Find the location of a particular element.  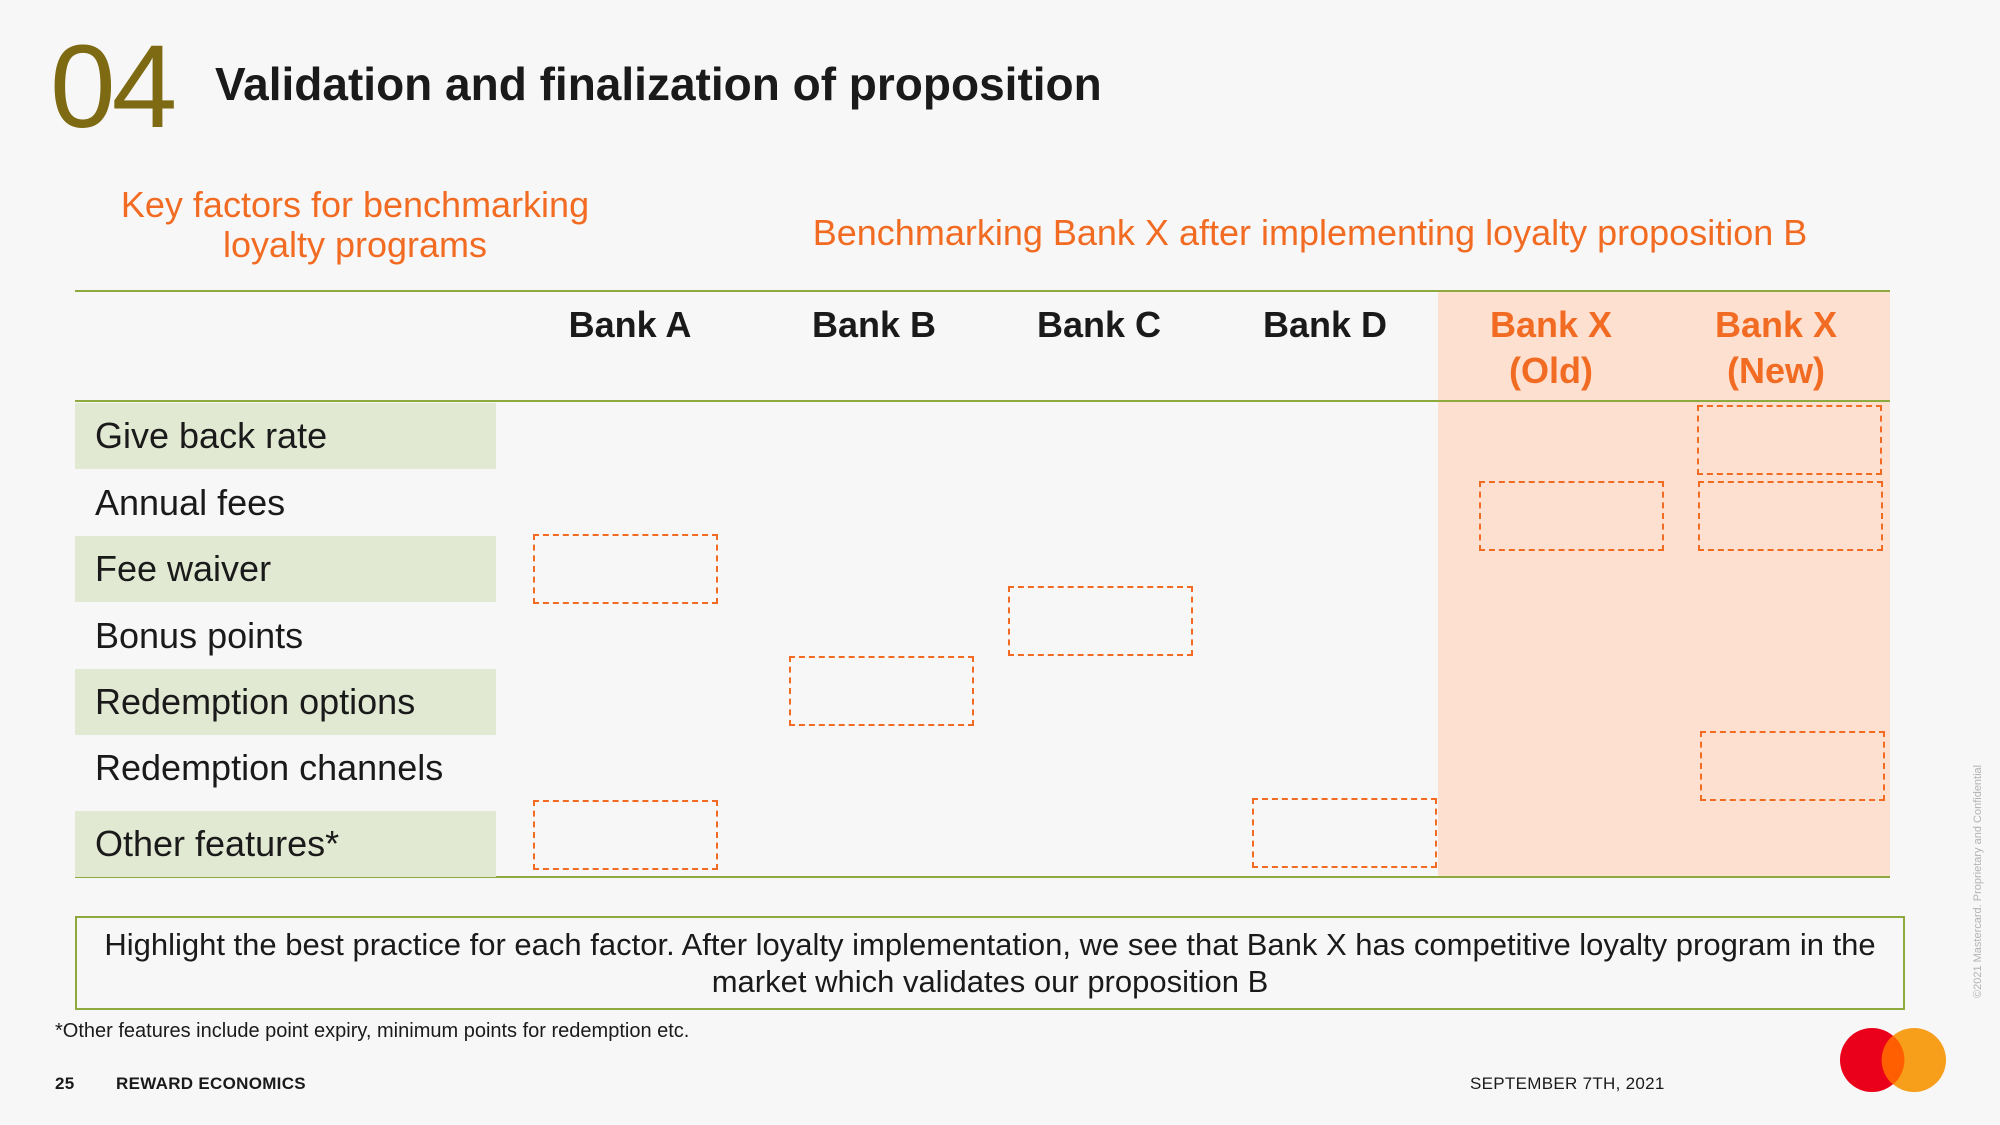

best-practice-box-other-features-bank-d is located at coordinates (1344, 833).